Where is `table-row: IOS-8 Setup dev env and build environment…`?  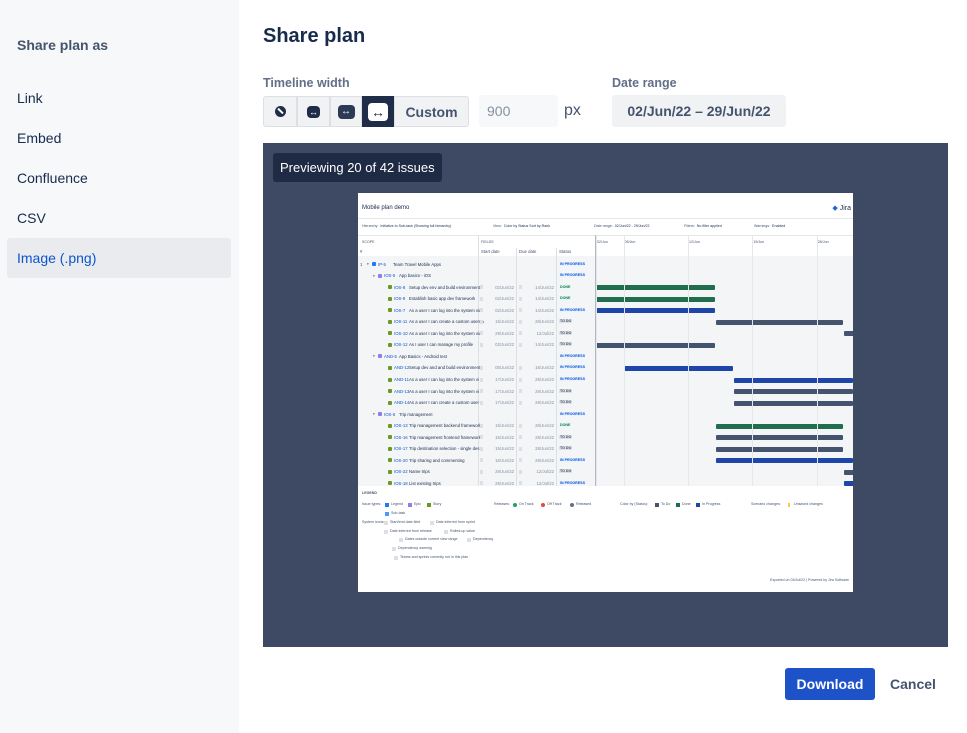
table-row: IOS-8 Setup dev env and build environment… is located at coordinates (605, 287).